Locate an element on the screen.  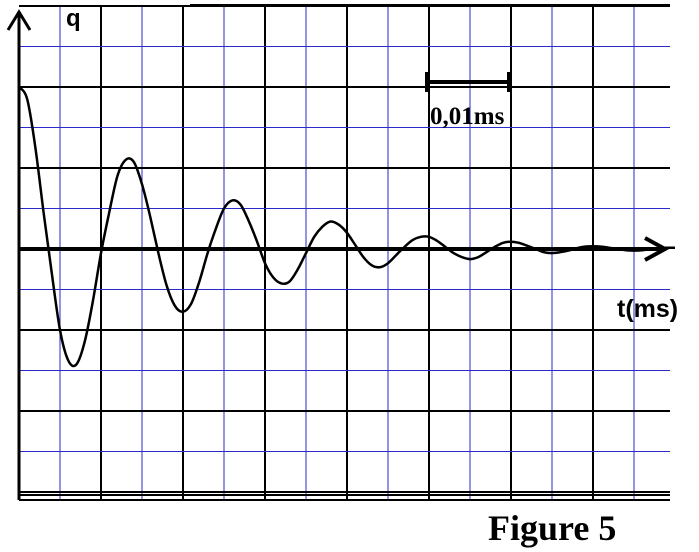
figure-caption: Figure 5 is located at coordinates (552, 528).